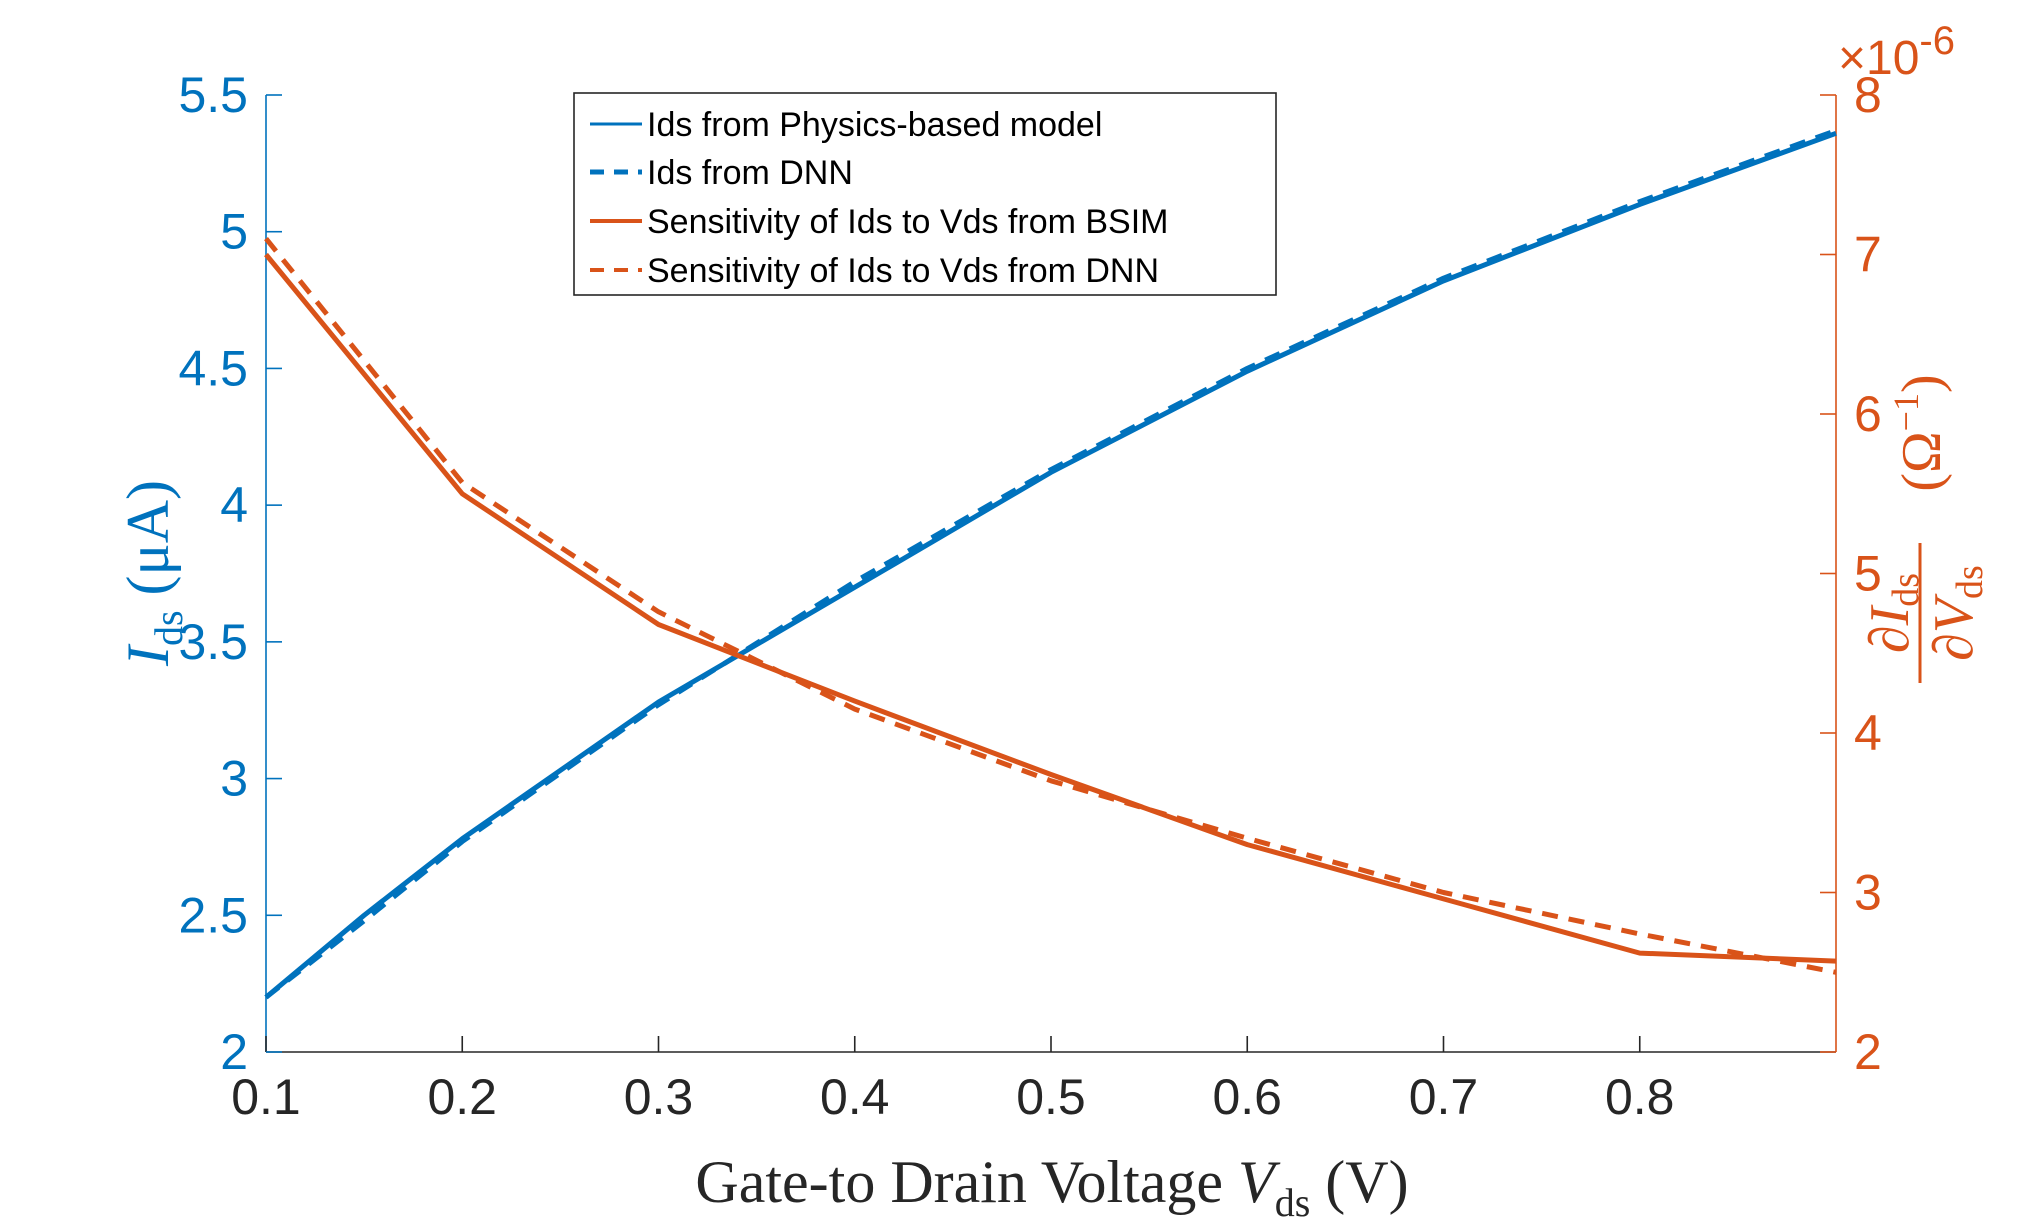 The height and width of the screenshot is (1222, 2030). I want to click on left-y-tick-label: 3.5, so click(213, 642).